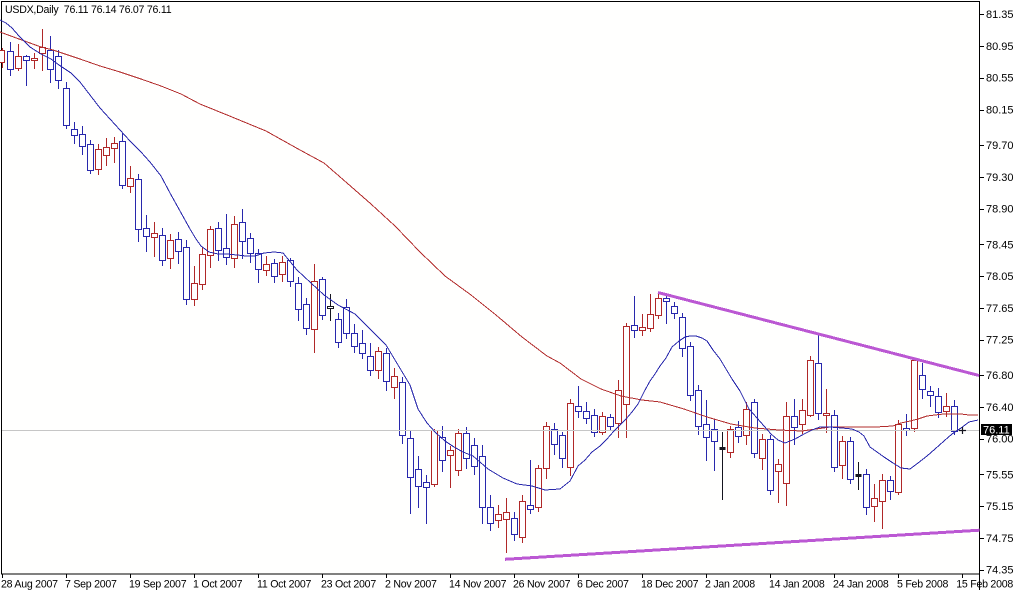  I want to click on svg-text: 77.25, so click(1000, 341).